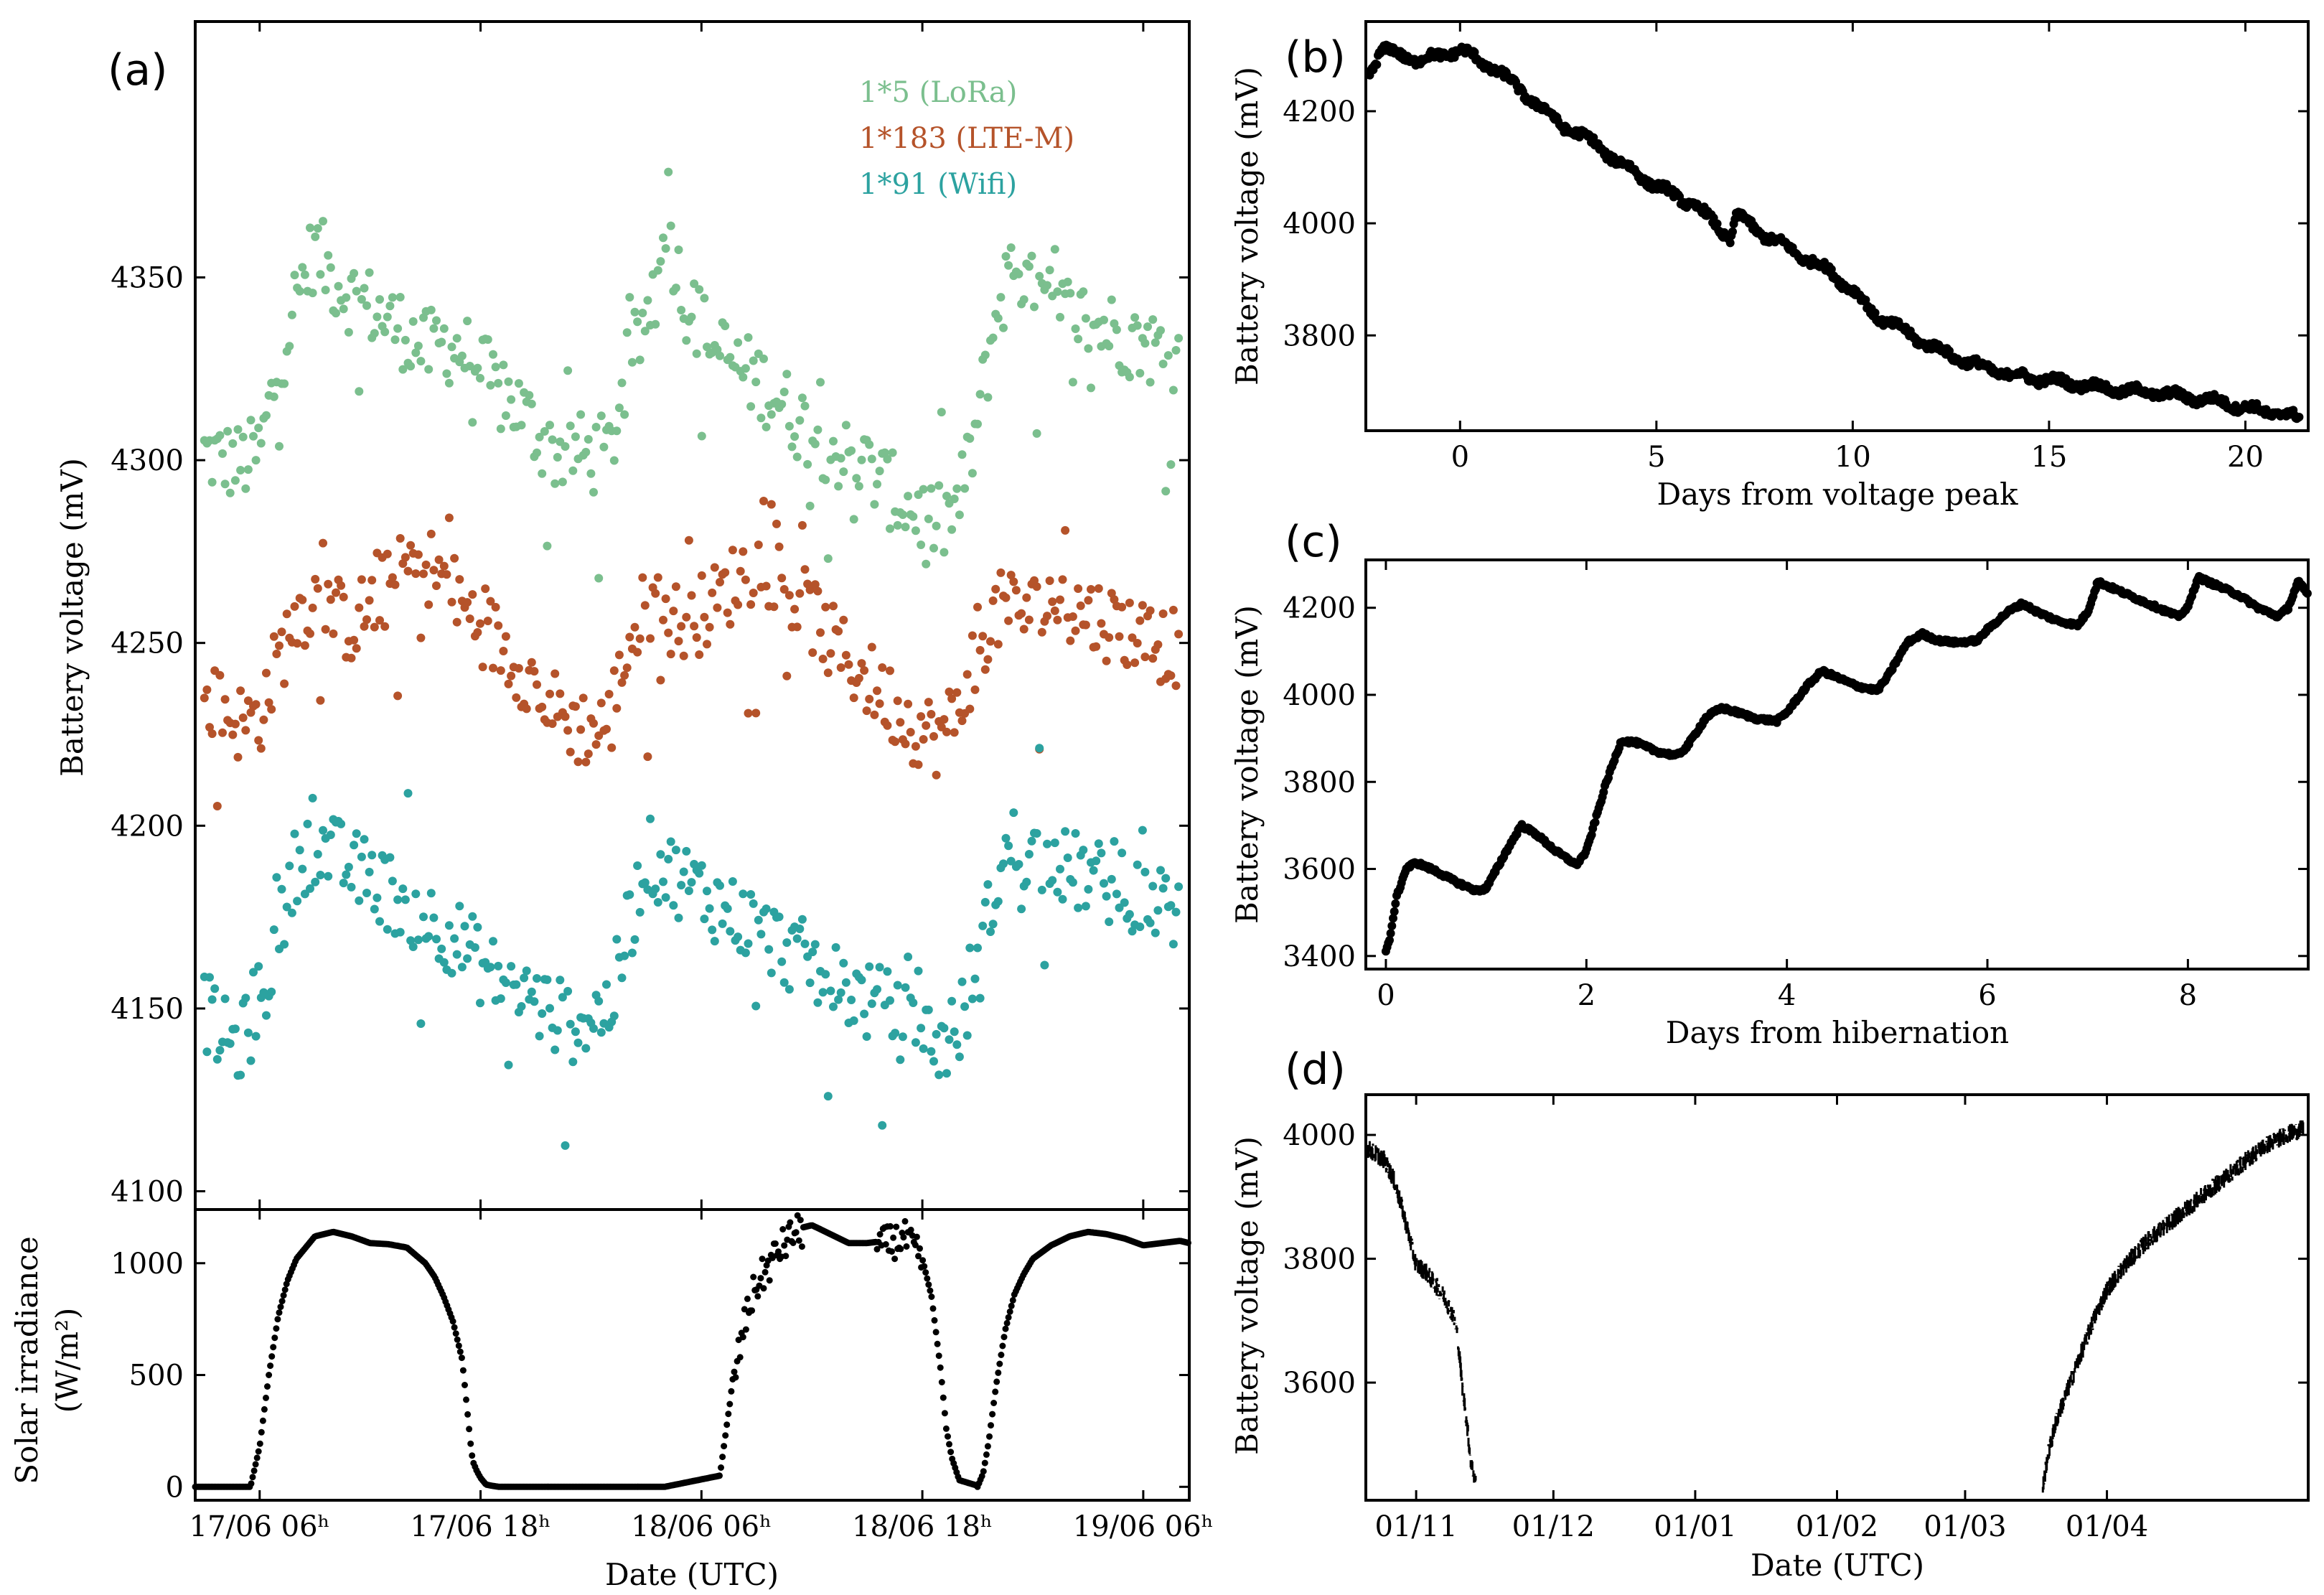  I want to click on panel-b-ylabel: Battery voltage (mV), so click(1247, 226).